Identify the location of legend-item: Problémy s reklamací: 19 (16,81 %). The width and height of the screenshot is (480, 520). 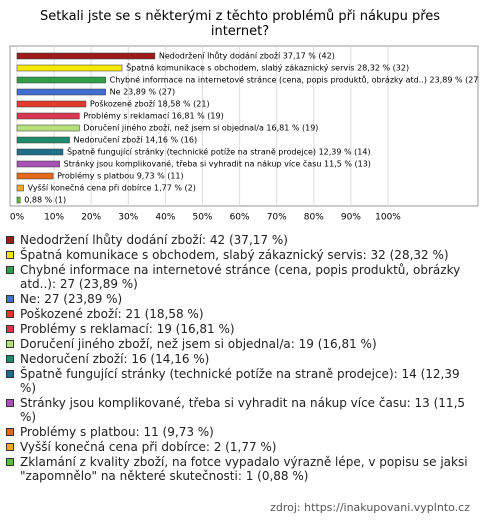
(237, 329).